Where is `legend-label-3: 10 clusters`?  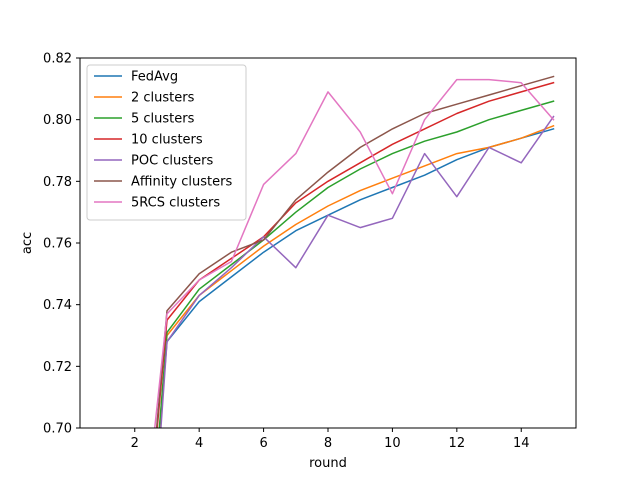 legend-label-3: 10 clusters is located at coordinates (167, 140).